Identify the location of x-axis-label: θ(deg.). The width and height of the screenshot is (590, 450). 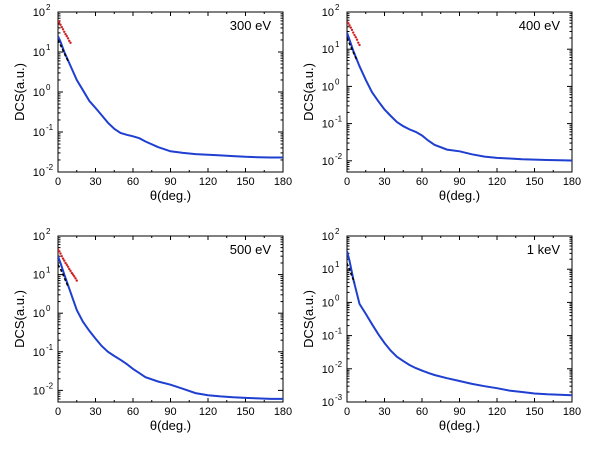
(170, 425).